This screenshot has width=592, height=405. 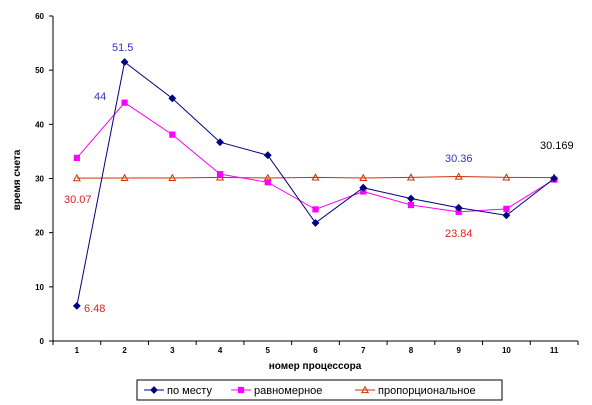 I want to click on y-tick-label: 0, so click(x=42, y=341).